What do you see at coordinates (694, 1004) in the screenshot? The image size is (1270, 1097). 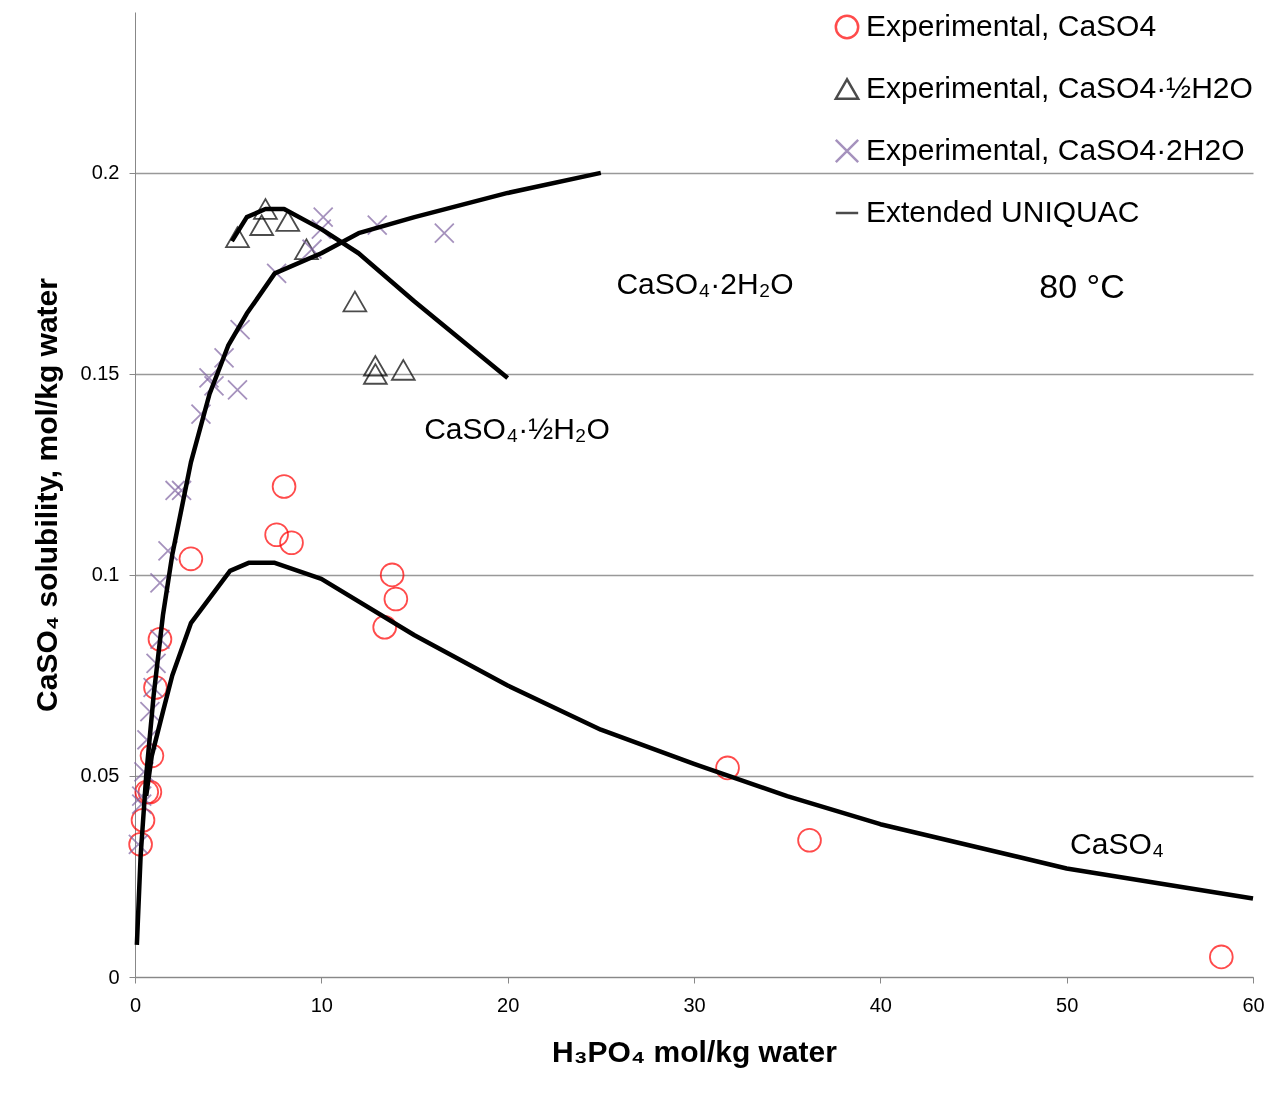 I see `x-tick-label: 30` at bounding box center [694, 1004].